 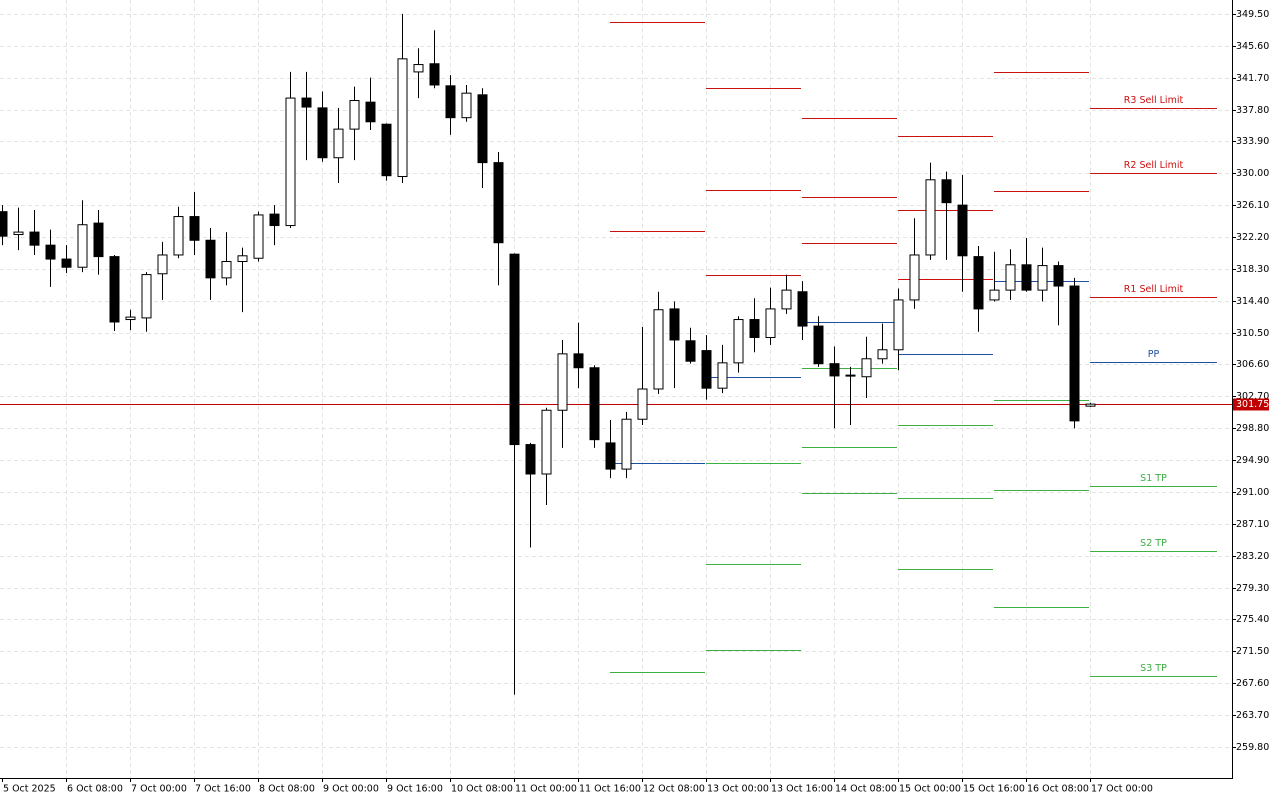 I want to click on x-tick-label: 9 Oct 00:00, so click(x=351, y=789).